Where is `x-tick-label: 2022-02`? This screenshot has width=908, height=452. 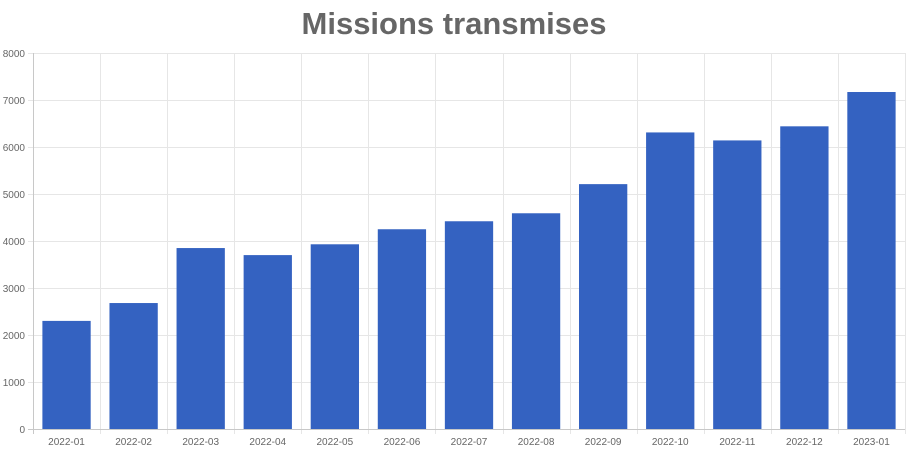 x-tick-label: 2022-02 is located at coordinates (133, 442).